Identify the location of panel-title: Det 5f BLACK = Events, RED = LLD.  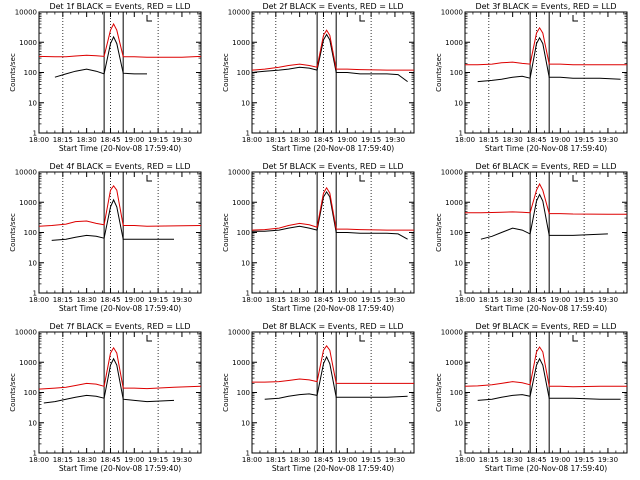
(332, 166).